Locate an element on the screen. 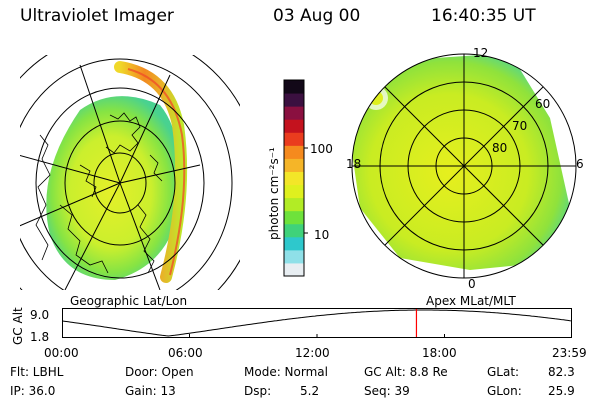 Image resolution: width=600 pixels, height=400 pixels. altitude-plot is located at coordinates (317, 323).